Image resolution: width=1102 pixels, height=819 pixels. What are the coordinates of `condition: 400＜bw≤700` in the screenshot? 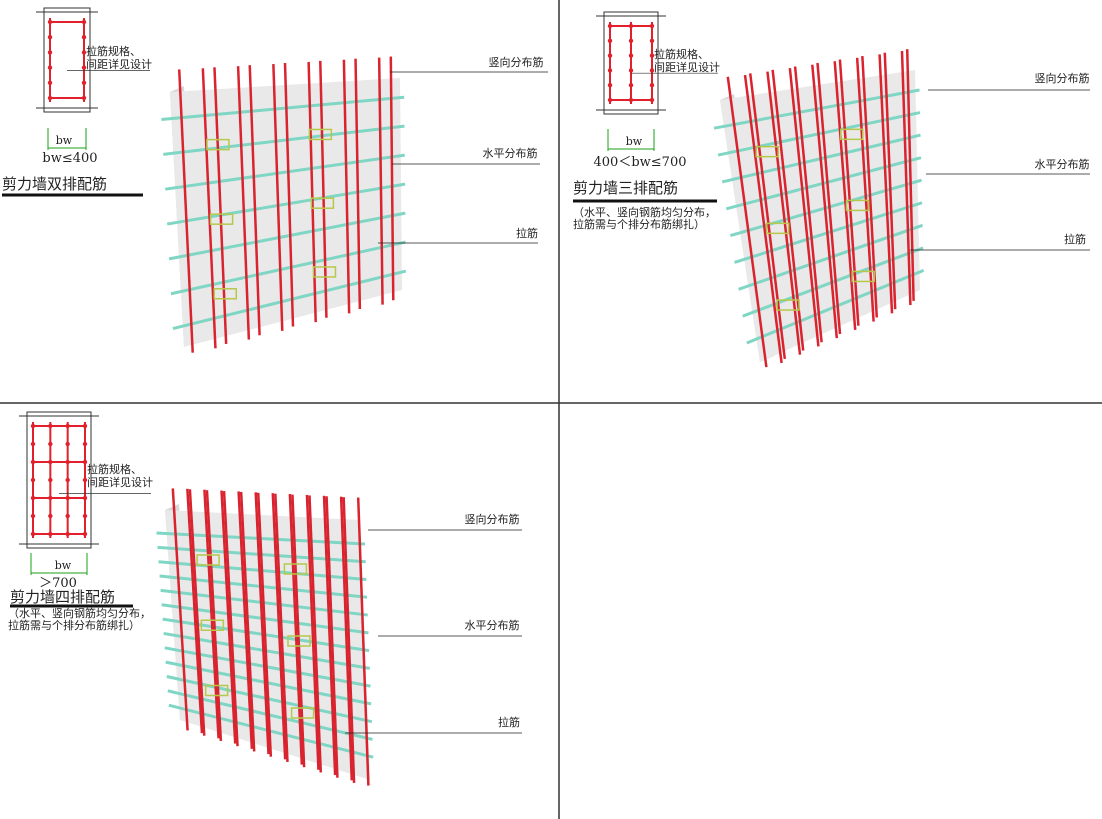 It's located at (640, 162).